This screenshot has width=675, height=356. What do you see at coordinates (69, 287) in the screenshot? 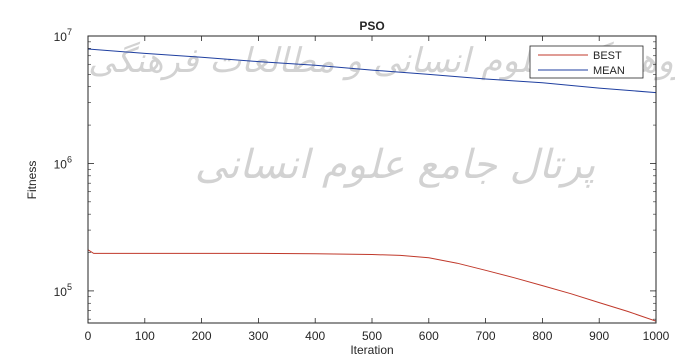
I see `y-tick-exponent: 5` at bounding box center [69, 287].